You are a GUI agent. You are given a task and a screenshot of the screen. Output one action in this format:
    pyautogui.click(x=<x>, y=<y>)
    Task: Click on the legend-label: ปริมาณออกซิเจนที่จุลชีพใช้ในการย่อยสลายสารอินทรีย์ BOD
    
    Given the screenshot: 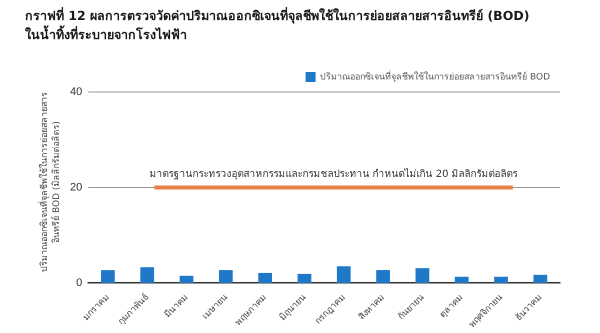 What is the action you would take?
    pyautogui.click(x=435, y=75)
    